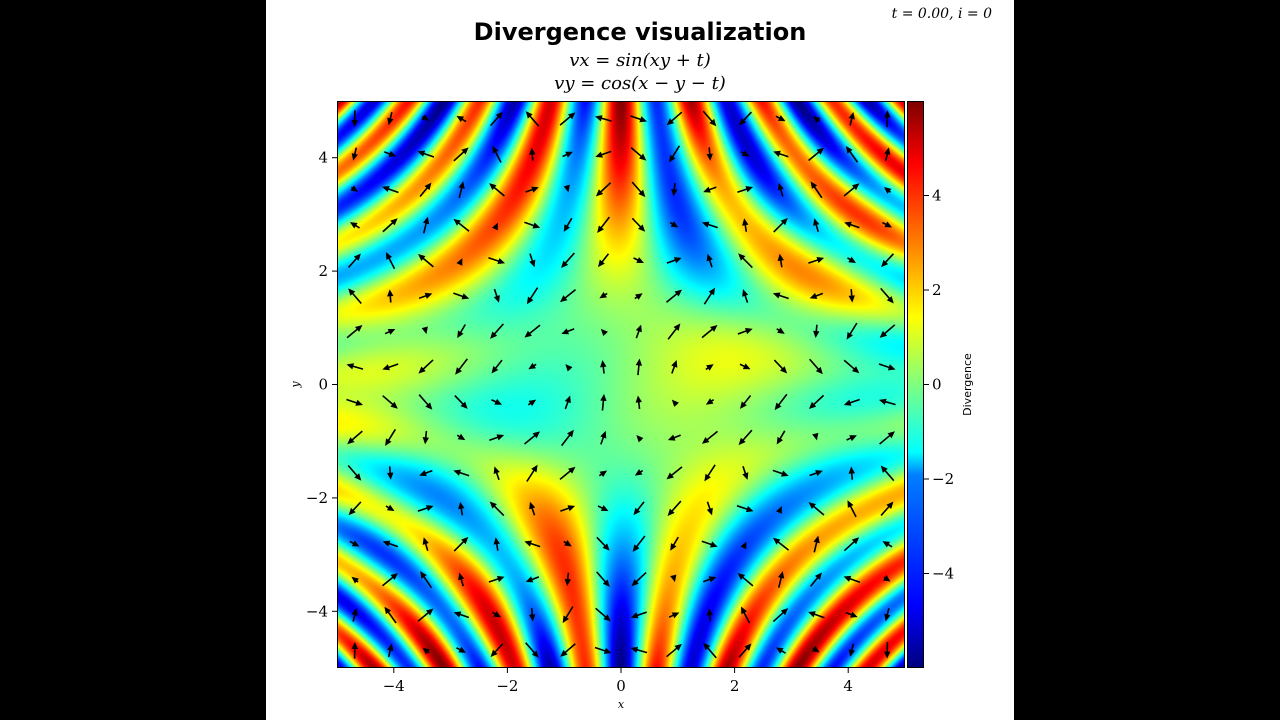 The image size is (1280, 720). What do you see at coordinates (323, 158) in the screenshot?
I see `y-tick-label: 4` at bounding box center [323, 158].